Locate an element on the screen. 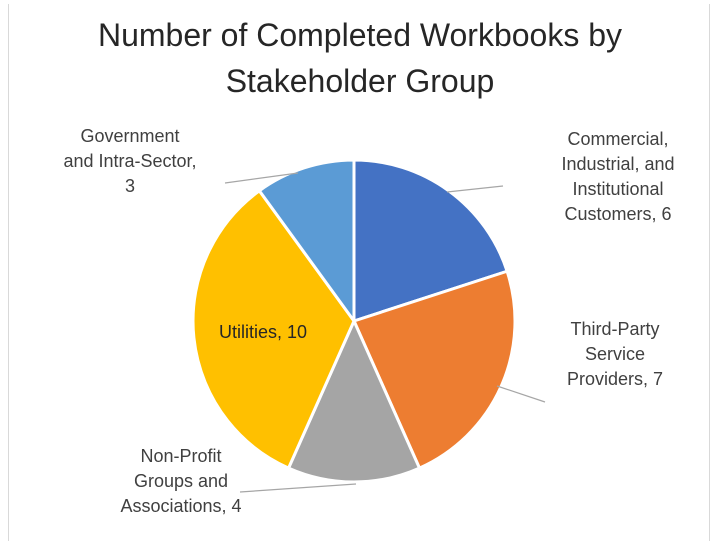 Image resolution: width=717 pixels, height=541 pixels. slice-label-third-party-service-providers: Third-Party Service Providers, 7 is located at coordinates (615, 354).